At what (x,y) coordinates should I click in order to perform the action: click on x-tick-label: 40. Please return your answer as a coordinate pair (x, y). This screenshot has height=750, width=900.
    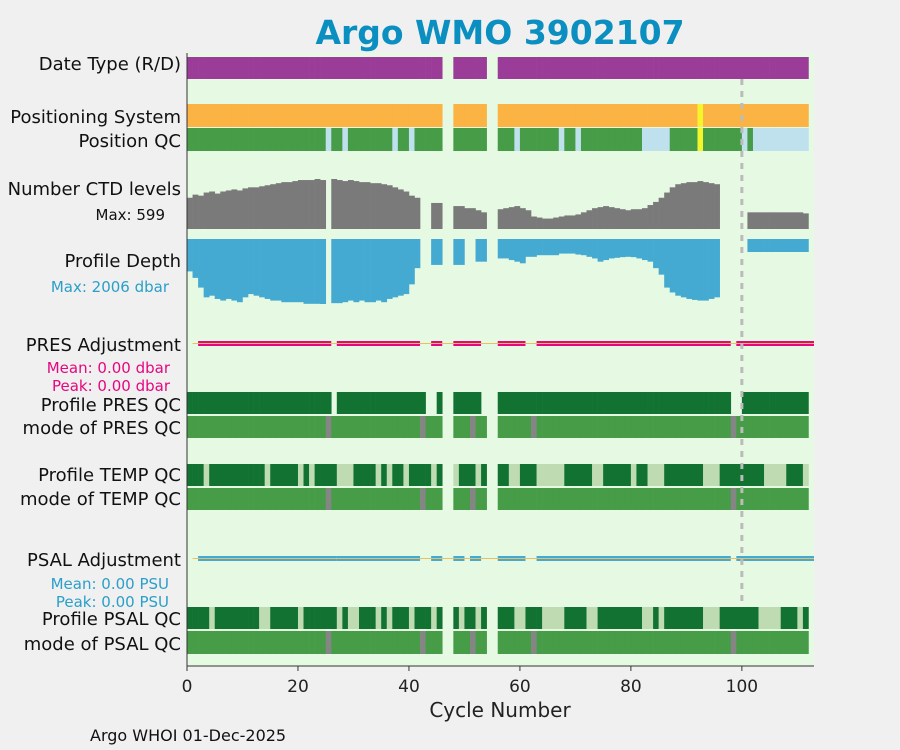
    Looking at the image, I should click on (409, 687).